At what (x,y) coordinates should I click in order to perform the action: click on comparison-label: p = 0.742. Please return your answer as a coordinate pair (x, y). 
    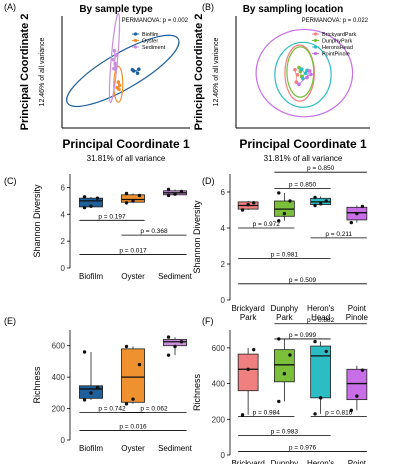
    Looking at the image, I should click on (112, 409).